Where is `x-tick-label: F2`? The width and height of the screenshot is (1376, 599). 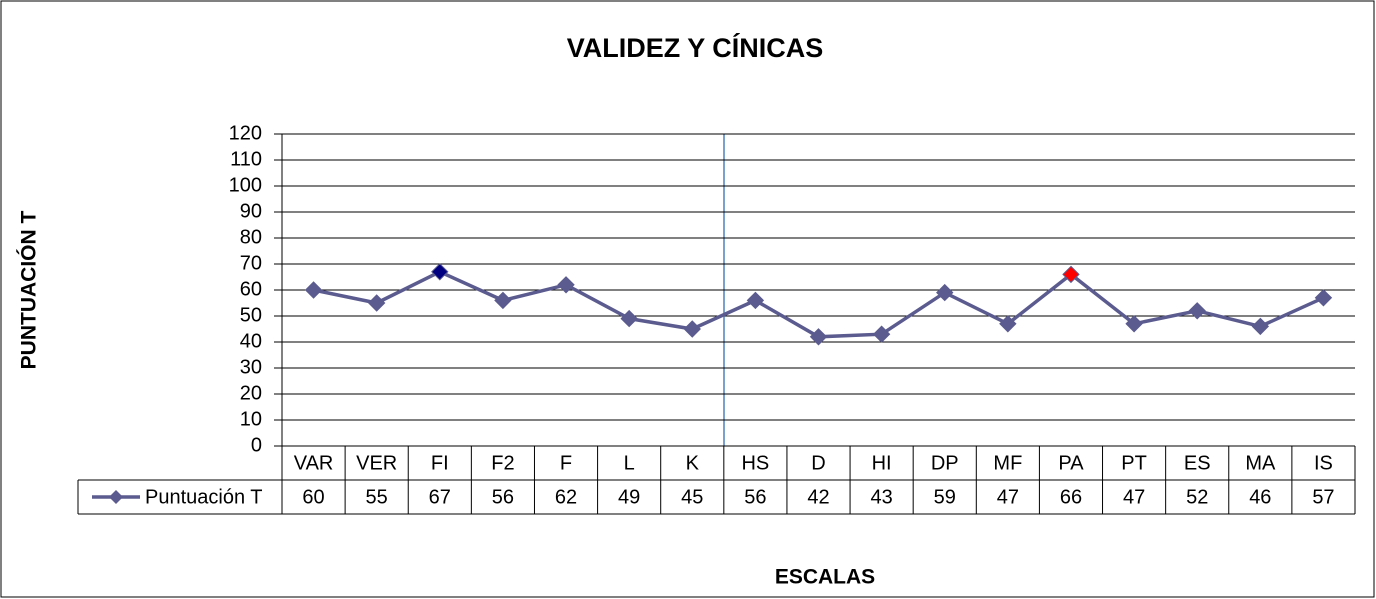 x-tick-label: F2 is located at coordinates (502, 463).